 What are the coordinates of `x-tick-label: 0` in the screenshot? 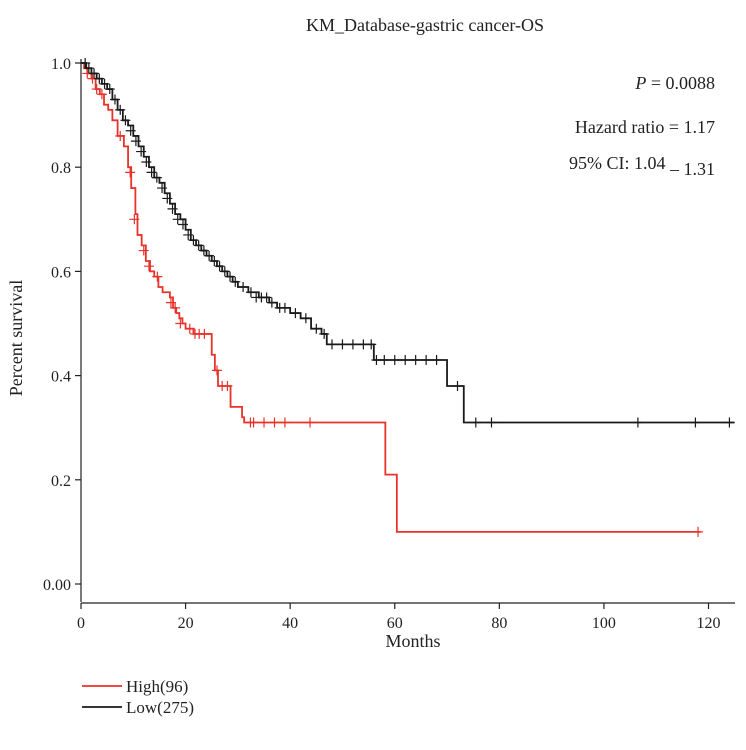 It's located at (81, 623).